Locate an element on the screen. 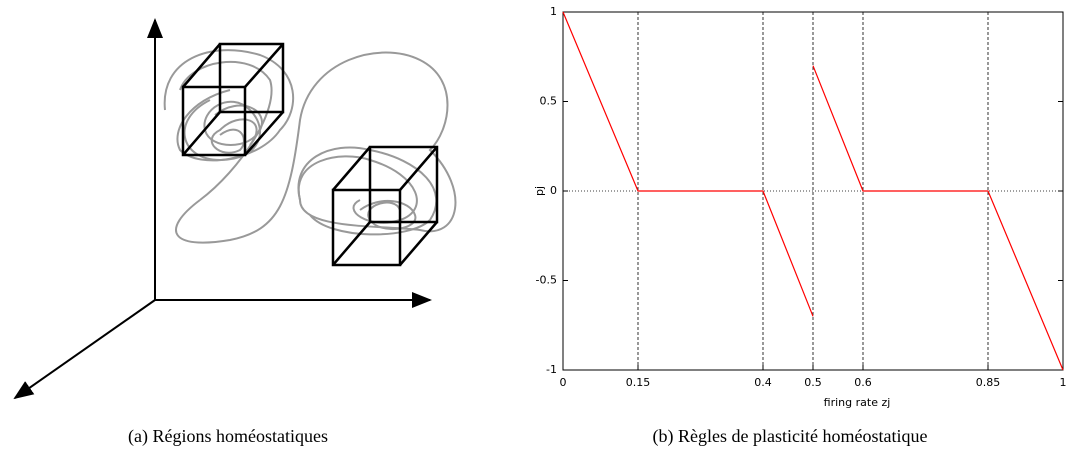 The image size is (1070, 452). x-tick-label: 1 is located at coordinates (1063, 382).